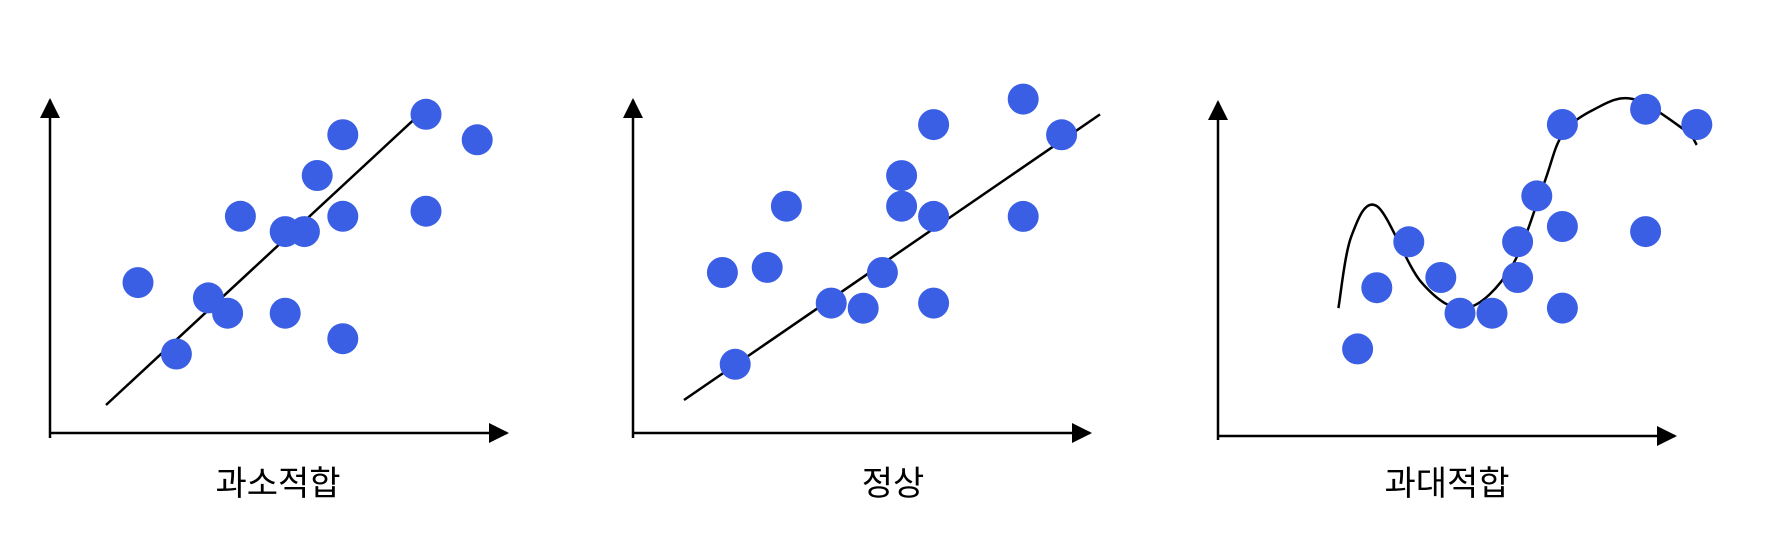 This screenshot has height=554, width=1772. I want to click on panel-label: 과대적합, so click(1446, 484).